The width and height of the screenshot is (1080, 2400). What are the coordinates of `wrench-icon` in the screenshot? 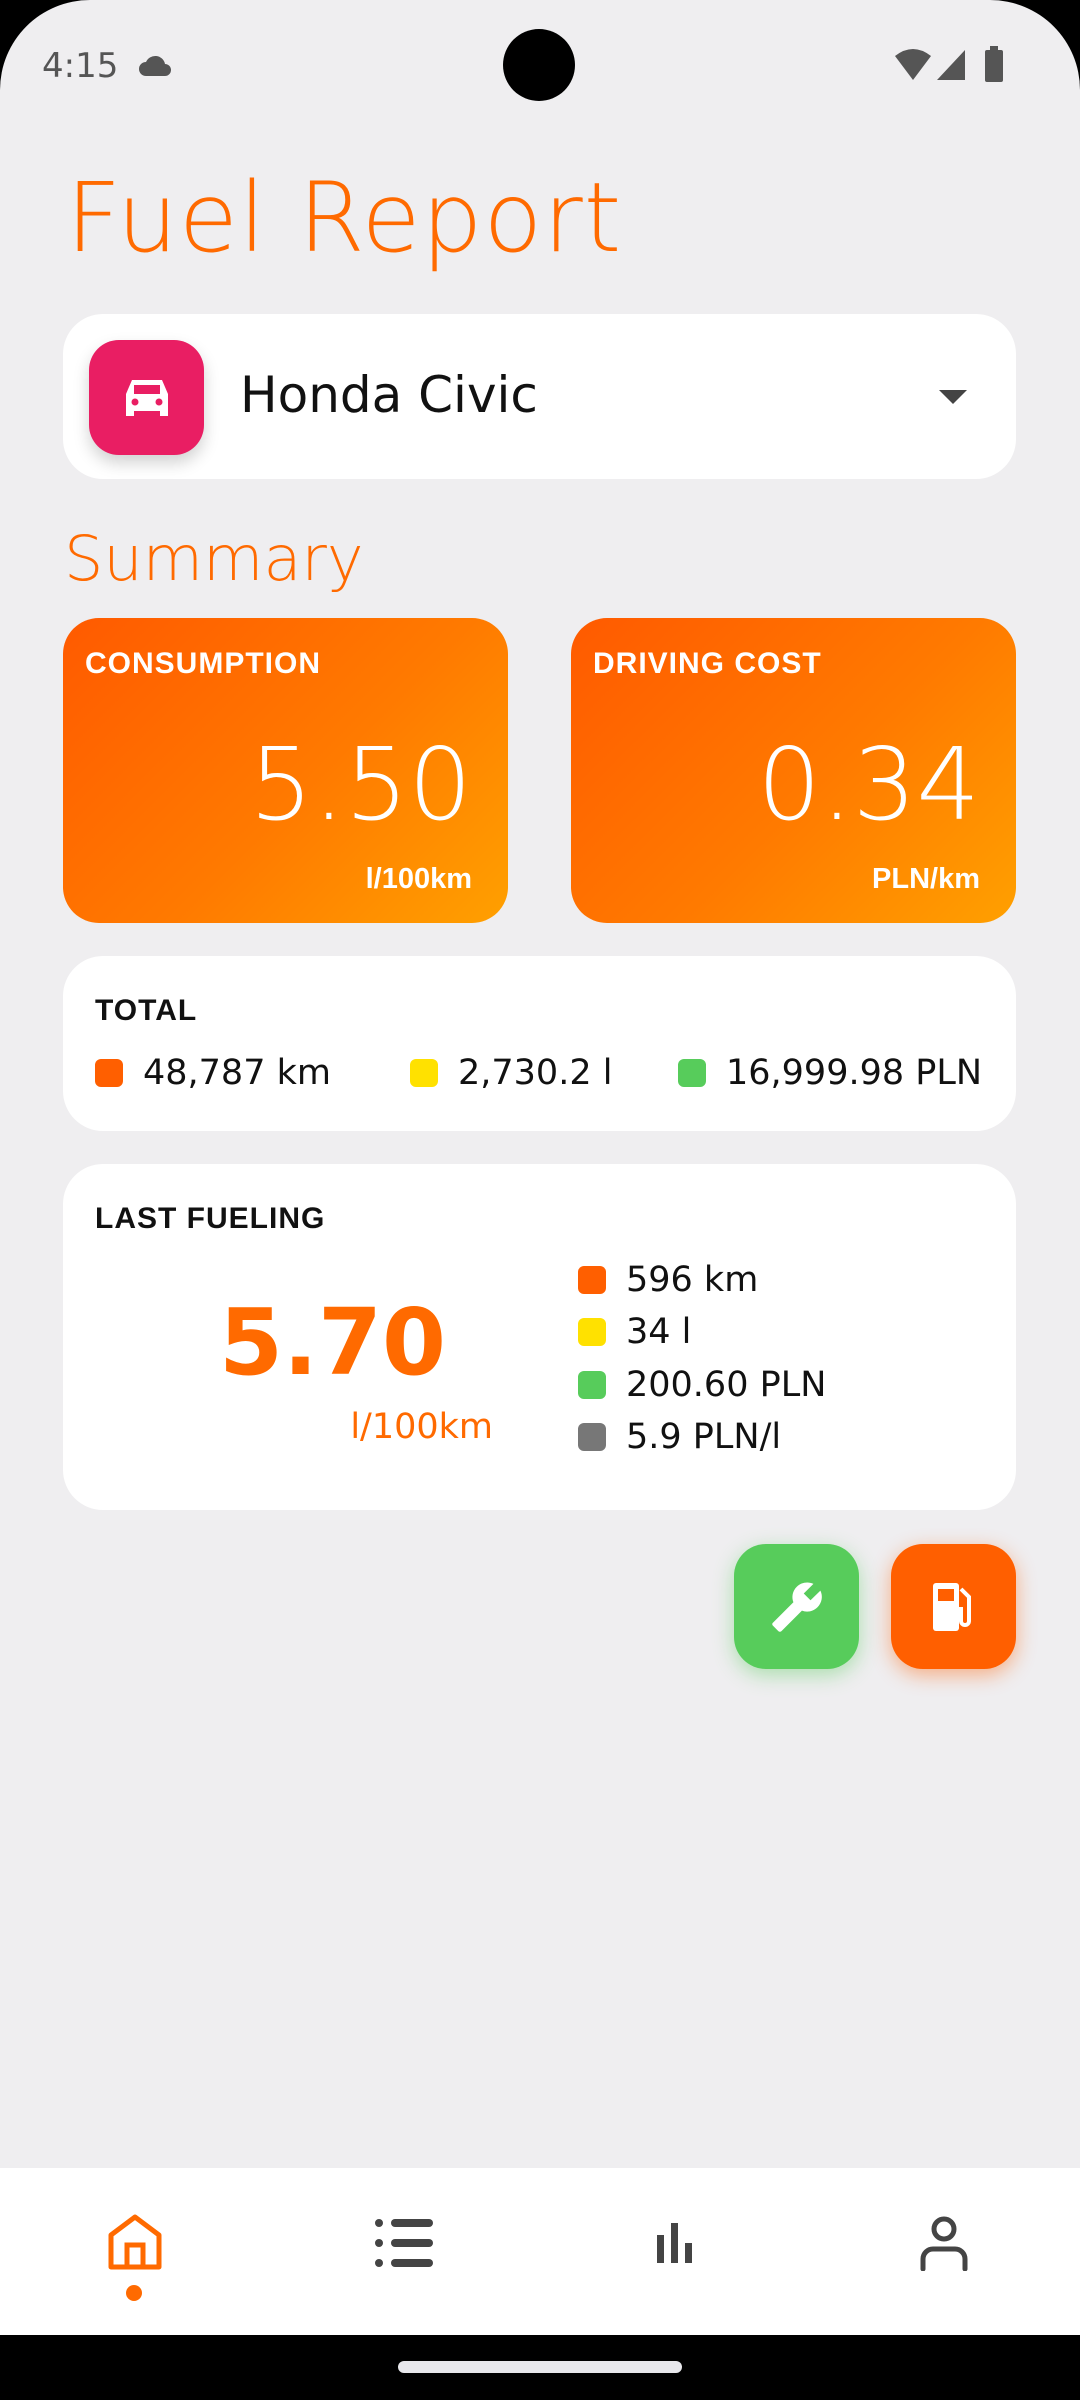 It's located at (796, 1606).